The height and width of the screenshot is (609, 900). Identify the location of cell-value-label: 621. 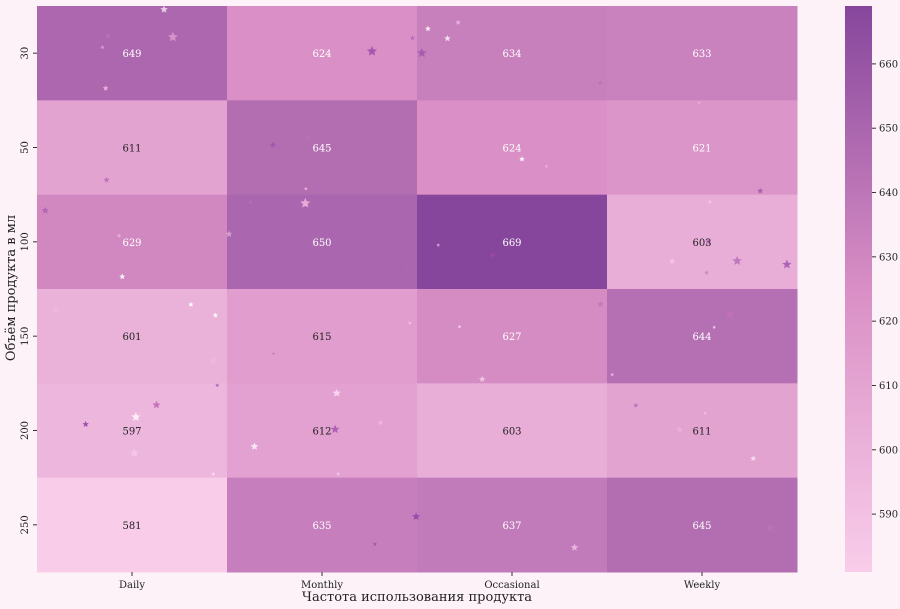
(701, 149).